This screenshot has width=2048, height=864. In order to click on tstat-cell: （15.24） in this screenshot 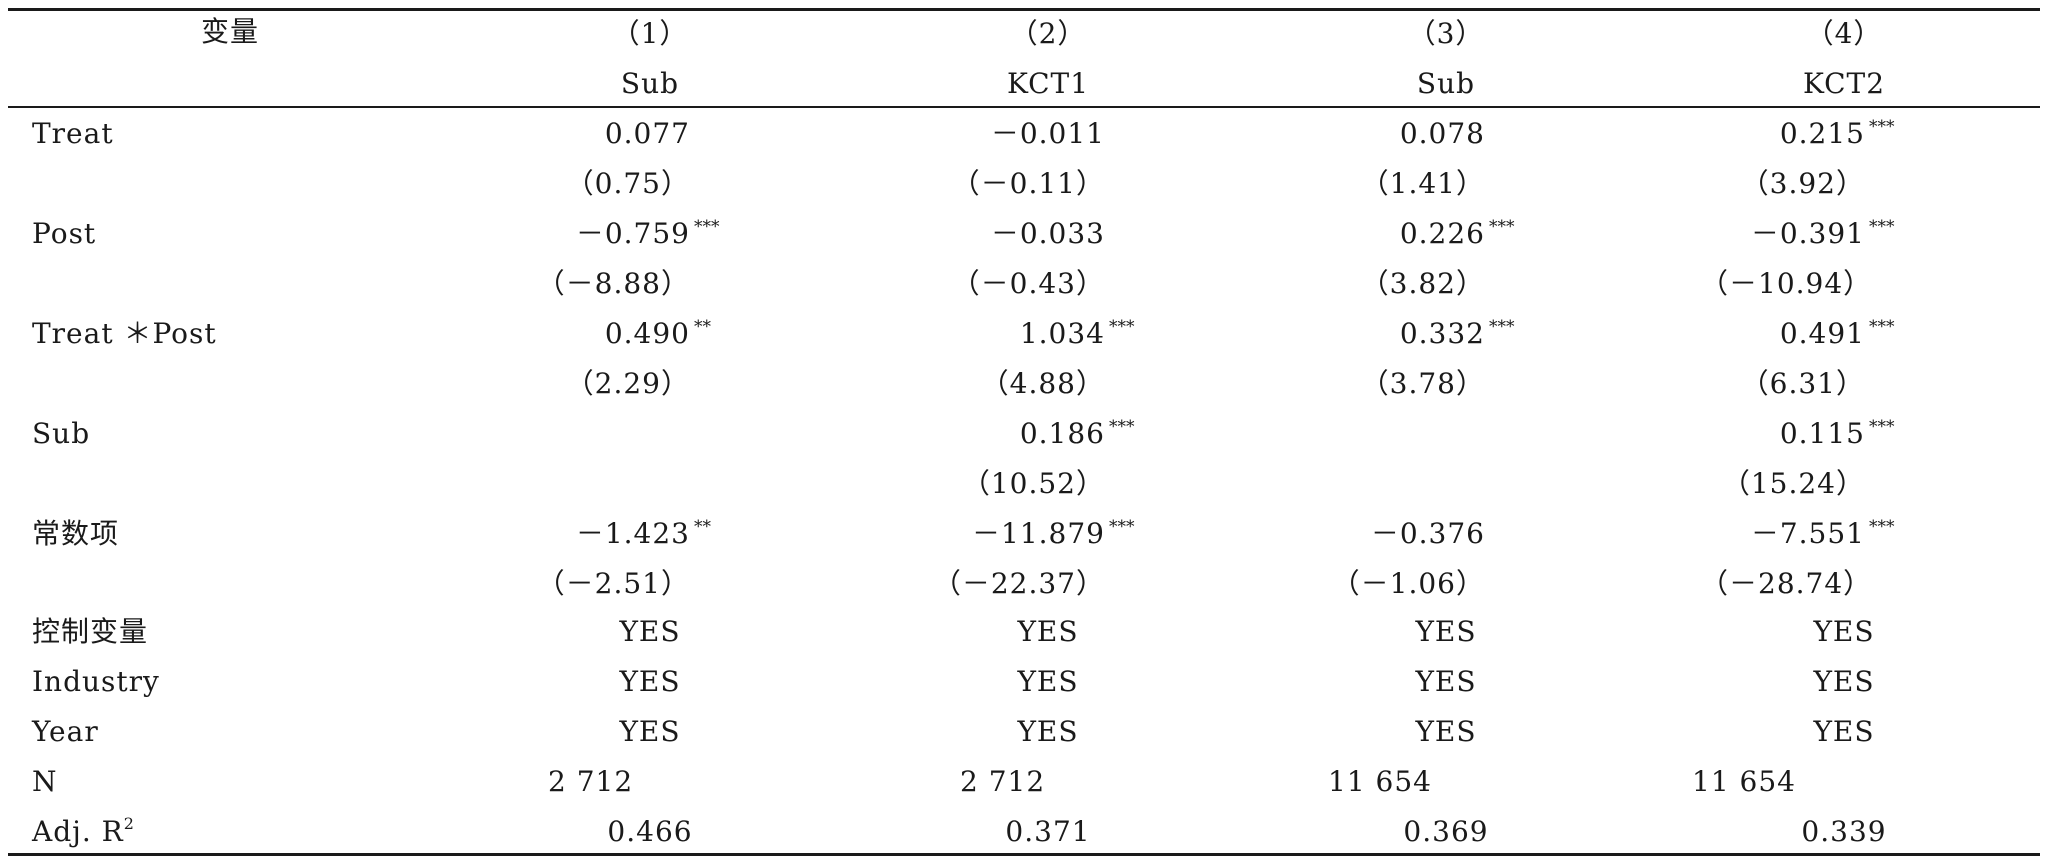, I will do `click(1793, 483)`.